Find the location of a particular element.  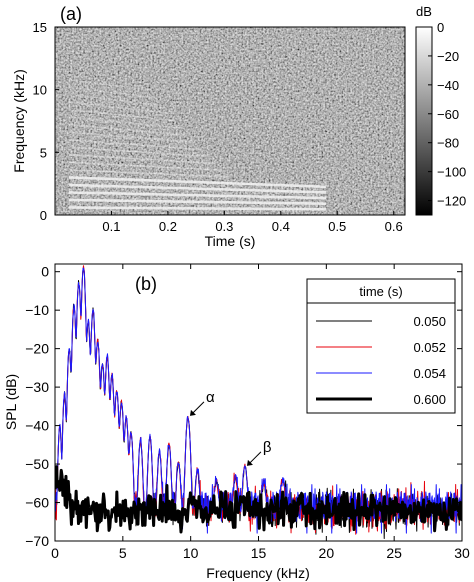

colorbar-tick-label: −40 is located at coordinates (448, 85).